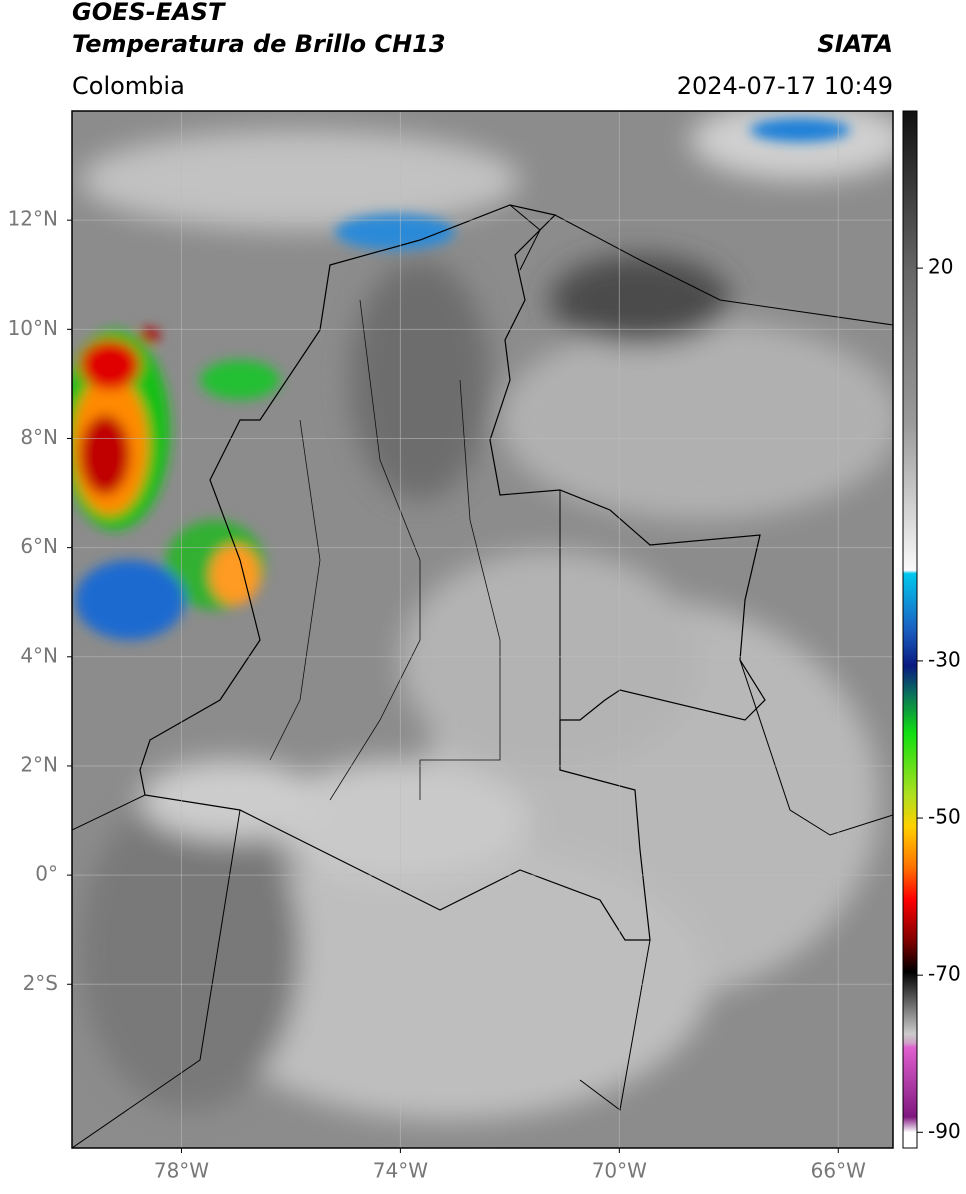 This screenshot has width=966, height=1194. Describe the element at coordinates (128, 86) in the screenshot. I see `region: Colombia` at that location.